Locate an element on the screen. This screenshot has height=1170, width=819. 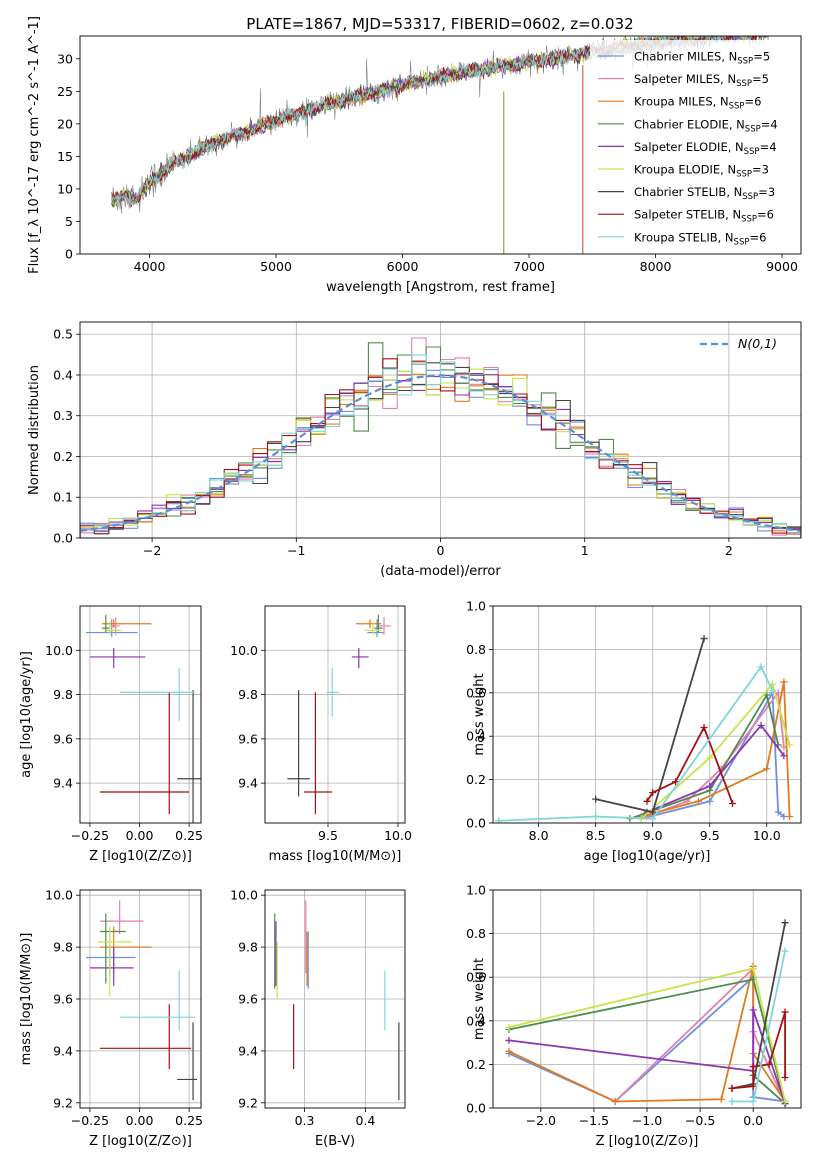
legend-entry: Salpeter STELIB, NSSP=6 is located at coordinates (704, 216).